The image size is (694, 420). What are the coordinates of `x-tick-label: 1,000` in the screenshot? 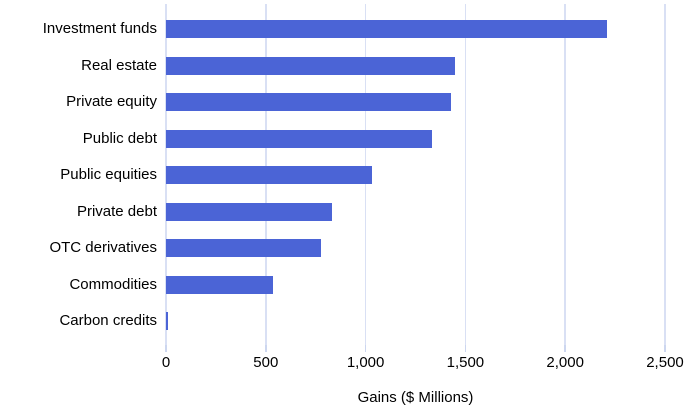 It's located at (365, 362).